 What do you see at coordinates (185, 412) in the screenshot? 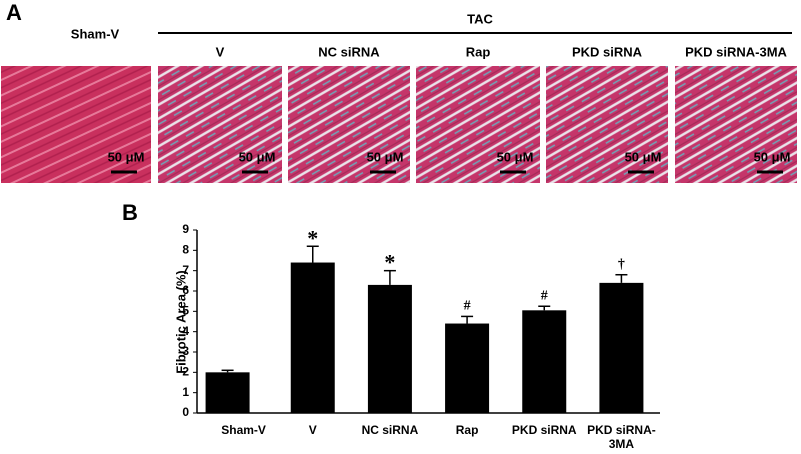
I see `y-tick-label: 0` at bounding box center [185, 412].